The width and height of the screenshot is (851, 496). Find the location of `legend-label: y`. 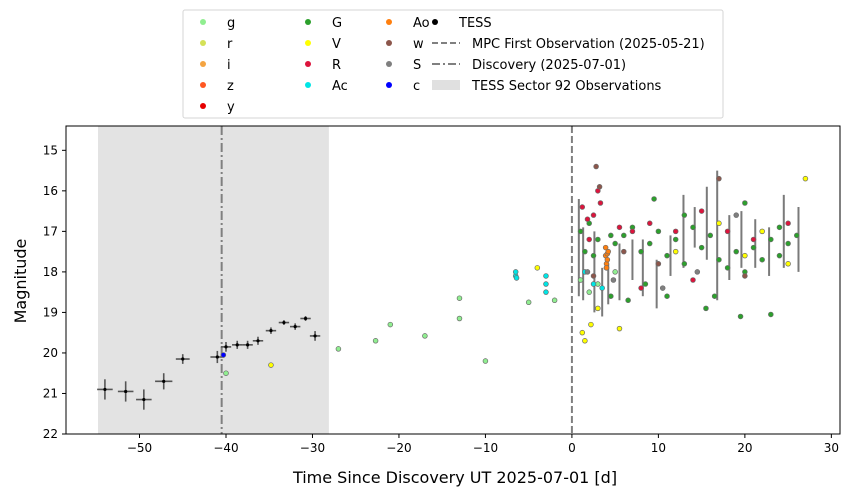

legend-label: y is located at coordinates (231, 107).